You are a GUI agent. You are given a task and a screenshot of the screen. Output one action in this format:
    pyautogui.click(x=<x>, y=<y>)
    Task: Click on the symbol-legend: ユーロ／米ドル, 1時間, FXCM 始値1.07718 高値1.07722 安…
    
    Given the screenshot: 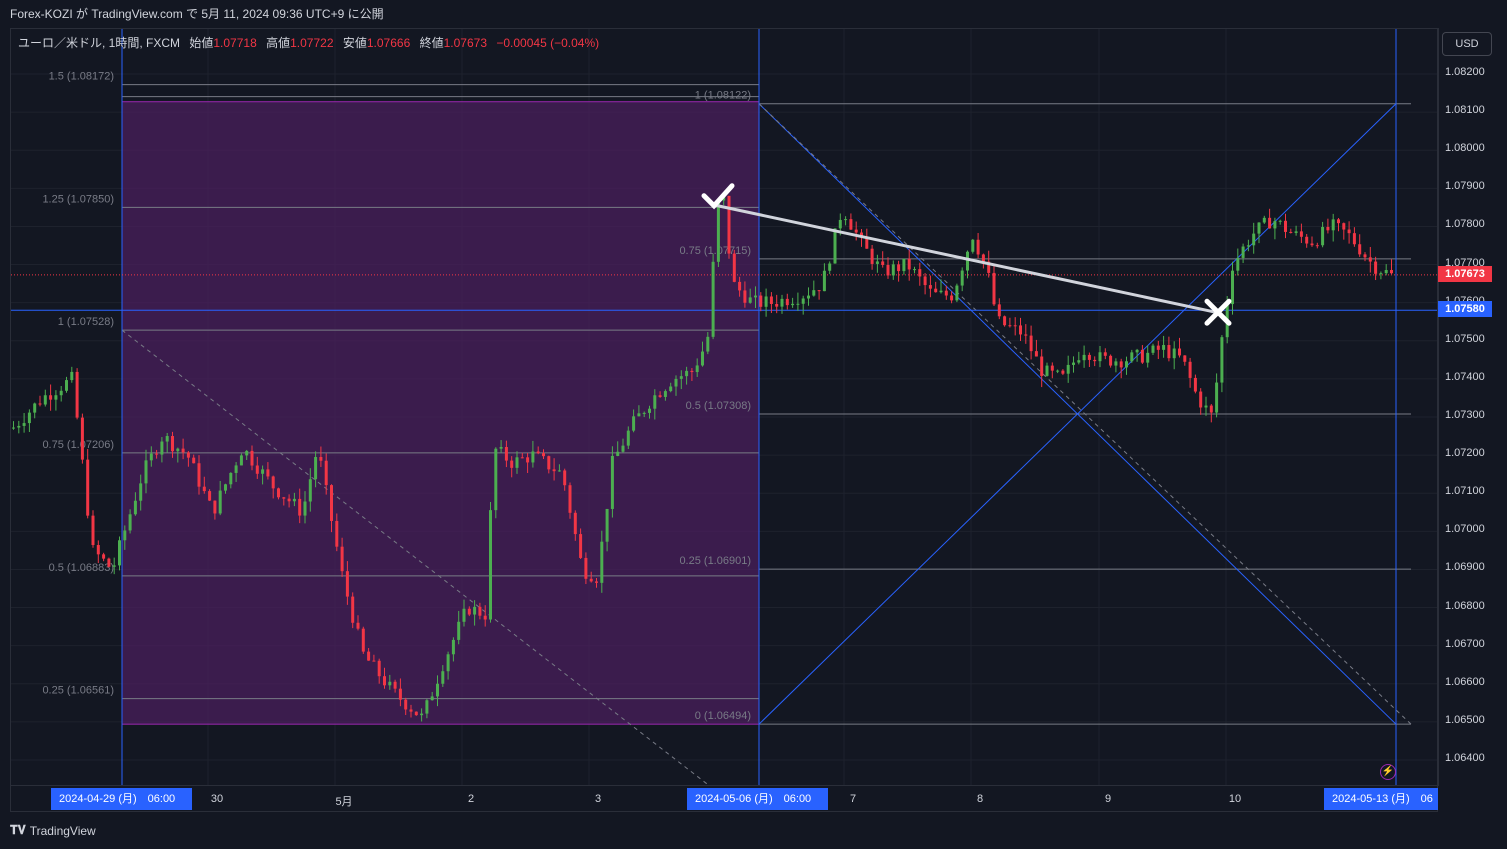 What is the action you would take?
    pyautogui.click(x=308, y=42)
    